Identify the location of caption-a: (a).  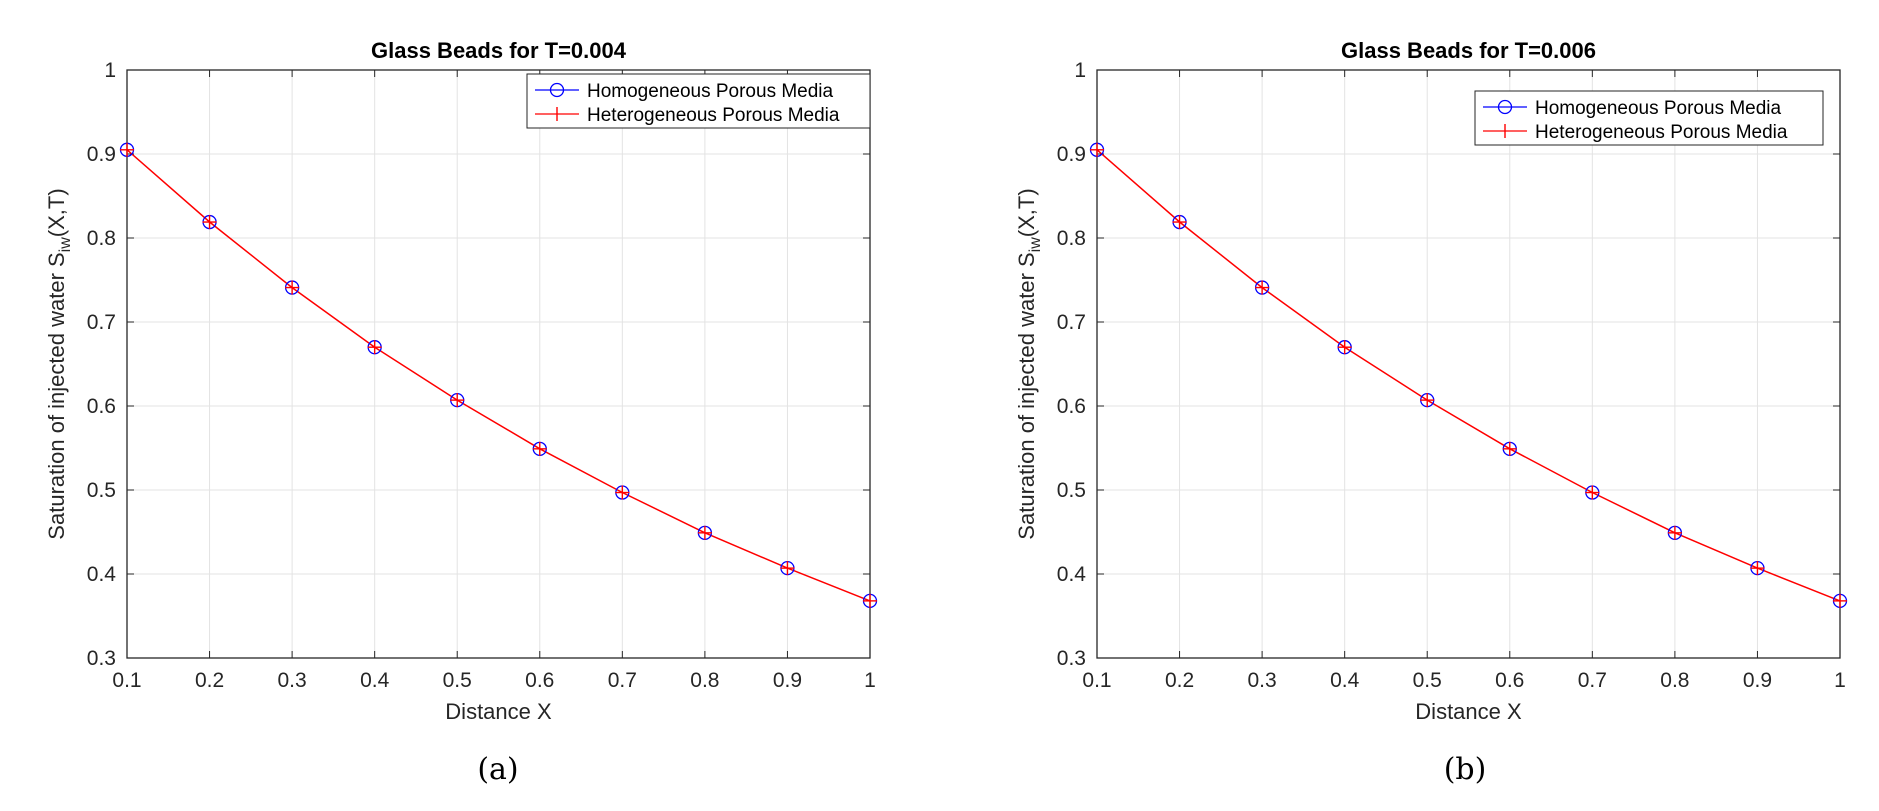
(498, 769).